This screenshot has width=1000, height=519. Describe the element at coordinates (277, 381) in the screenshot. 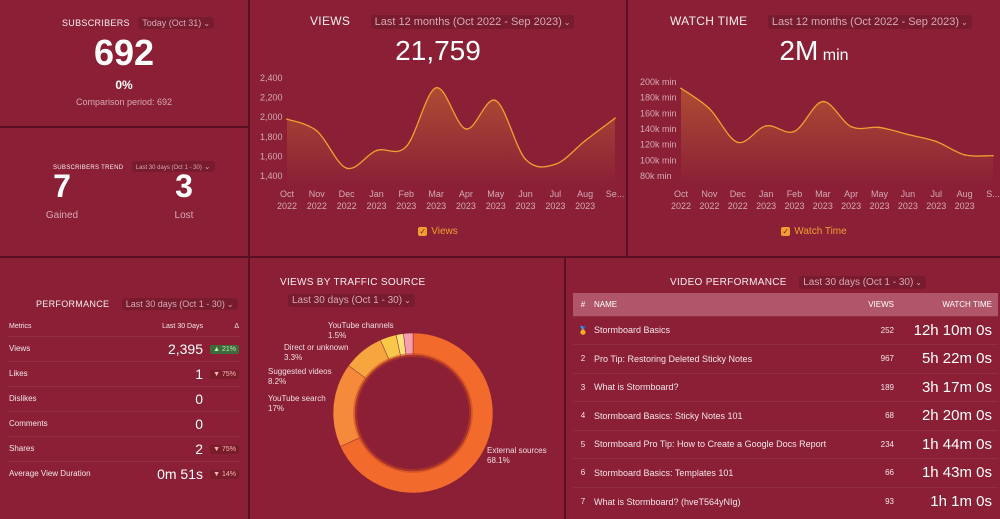

I see `slice-percent: 8.2%` at that location.